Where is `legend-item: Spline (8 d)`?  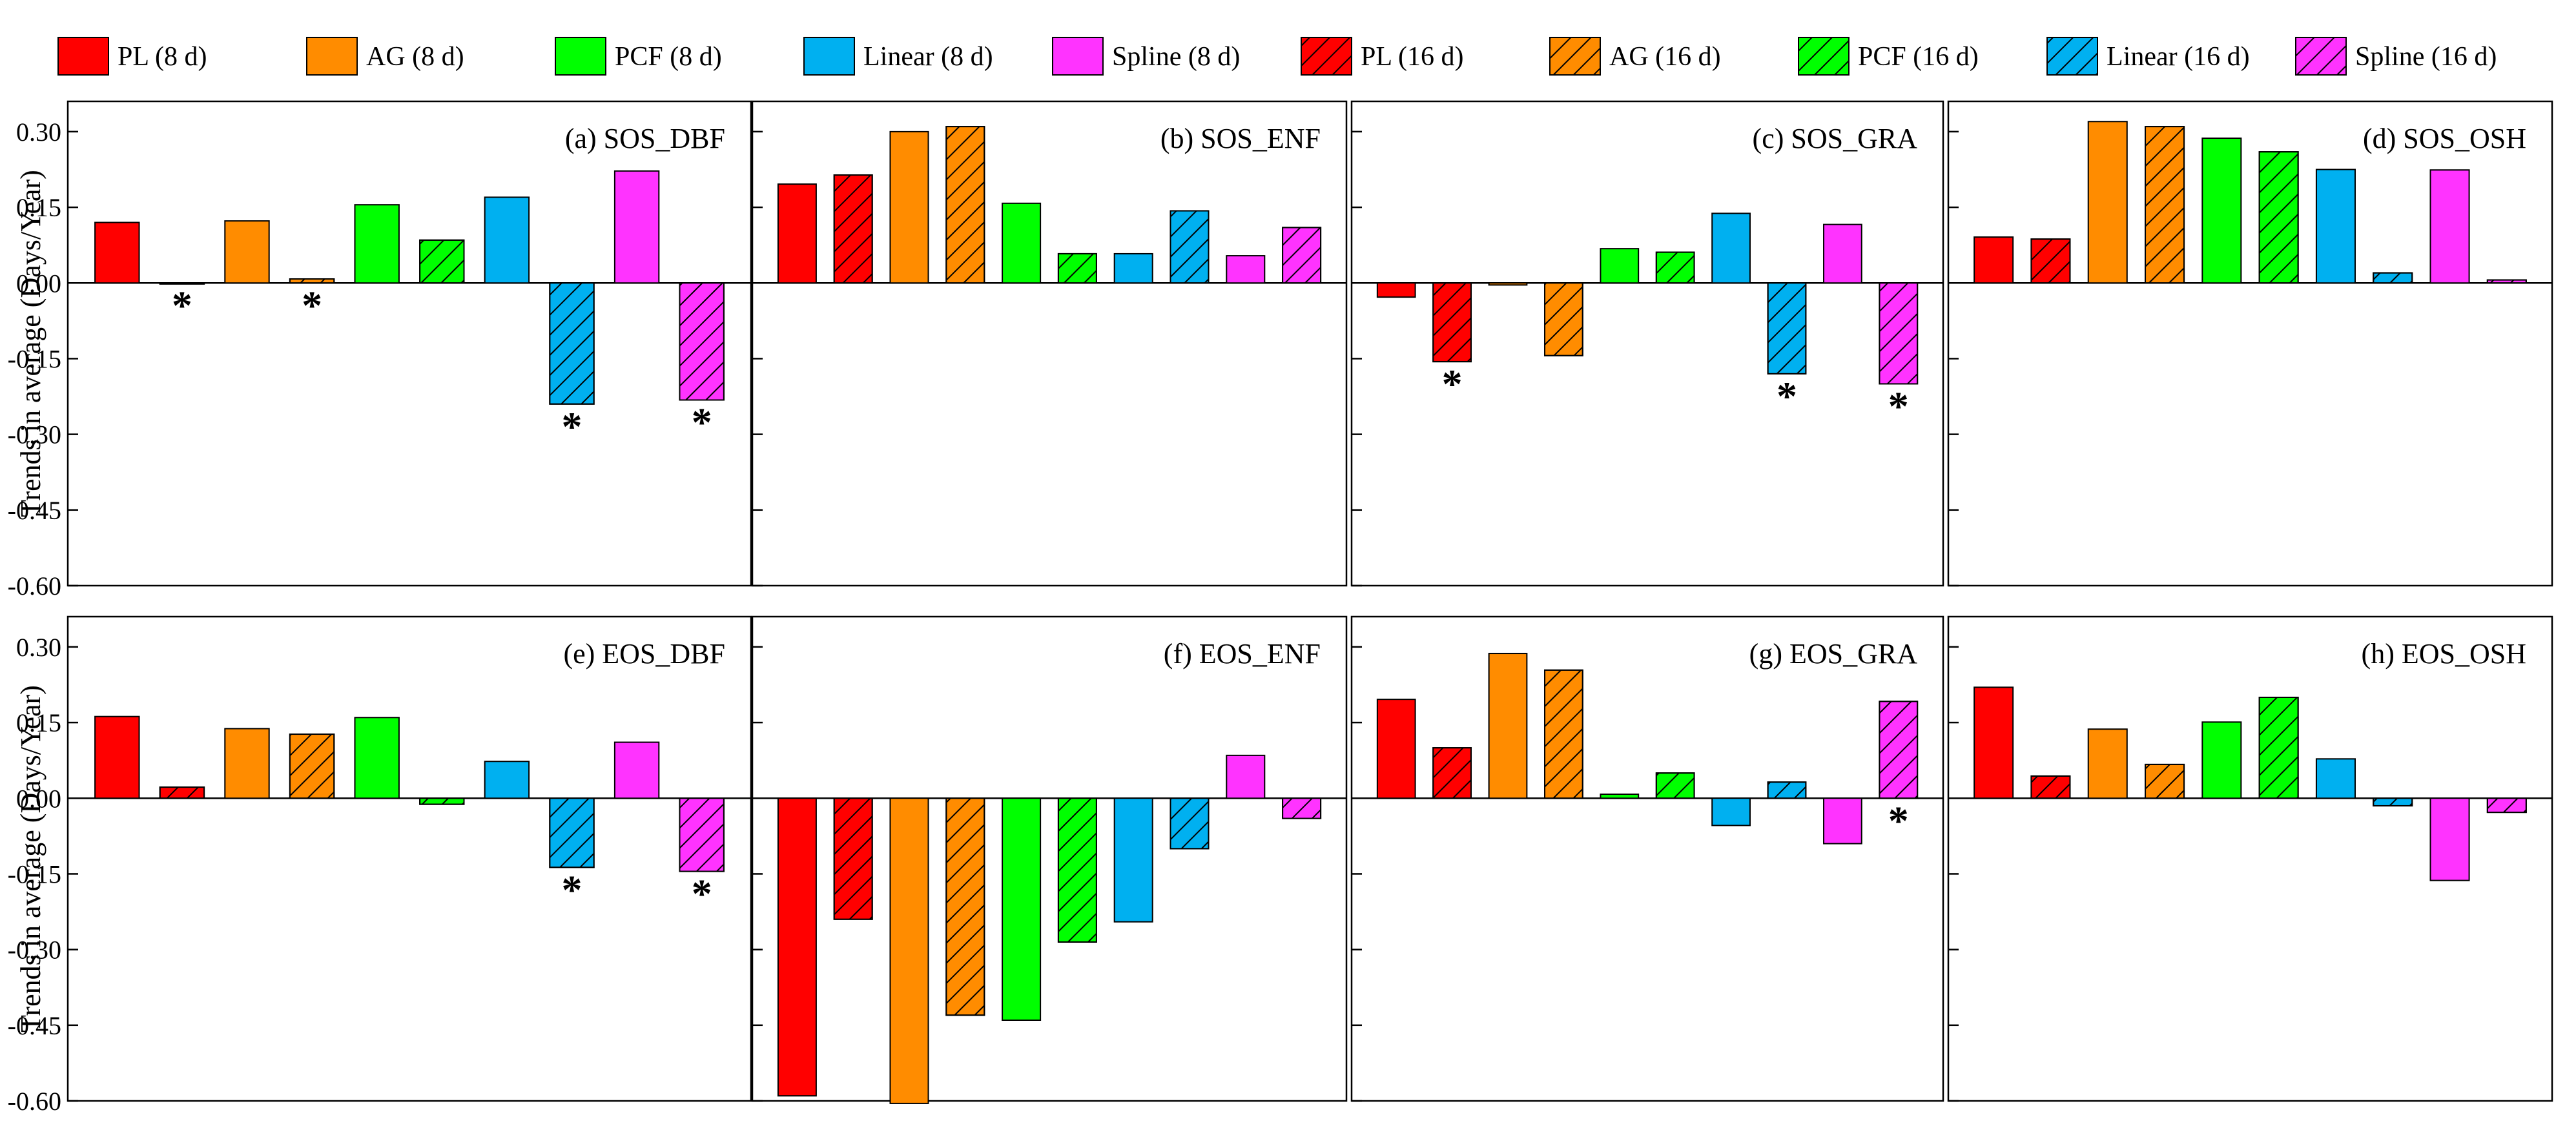
legend-item: Spline (8 d) is located at coordinates (1146, 56).